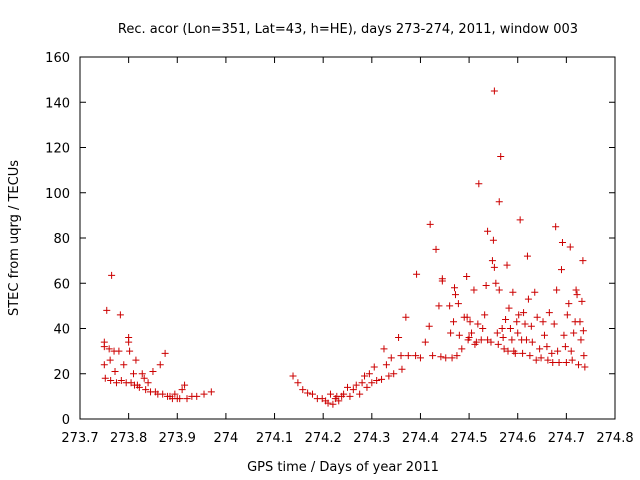 The image size is (640, 480). Describe the element at coordinates (128, 438) in the screenshot. I see `x-tick-label: 273.8` at that location.